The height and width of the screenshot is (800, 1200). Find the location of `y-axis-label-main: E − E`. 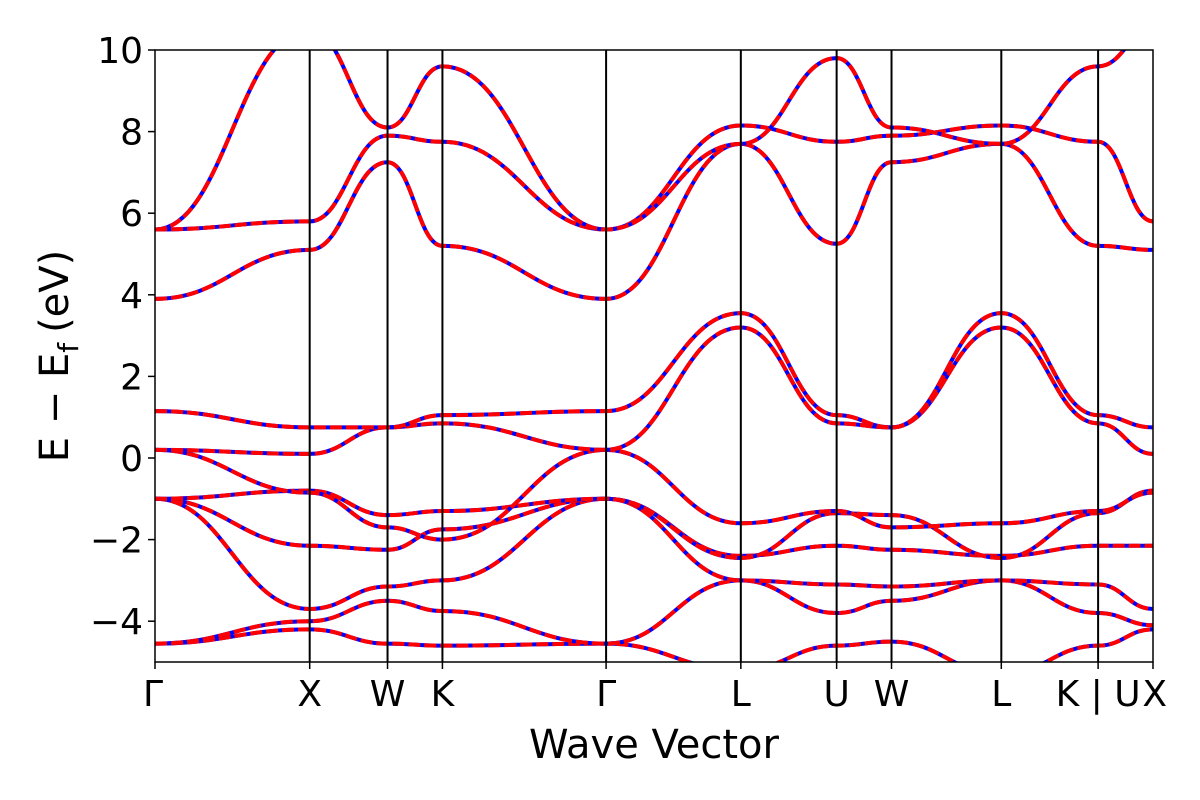

y-axis-label-main: E − E is located at coordinates (55, 408).